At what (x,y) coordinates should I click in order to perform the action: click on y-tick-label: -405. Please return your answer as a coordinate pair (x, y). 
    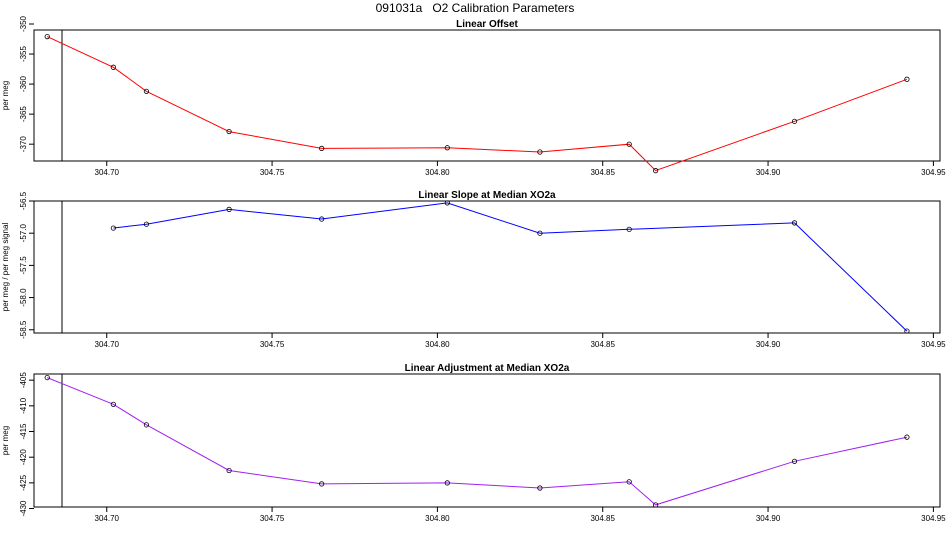
    Looking at the image, I should click on (23, 380).